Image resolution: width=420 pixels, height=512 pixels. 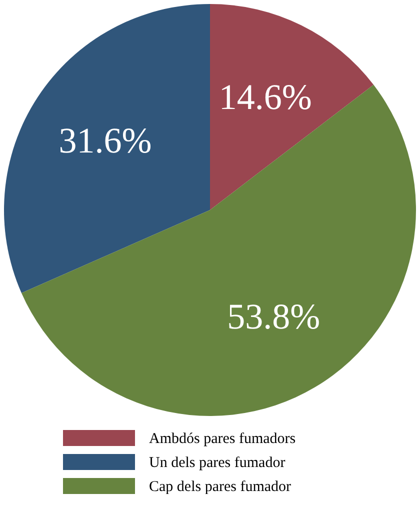 I want to click on legend-label: Cap dels pares fumador, so click(x=220, y=487).